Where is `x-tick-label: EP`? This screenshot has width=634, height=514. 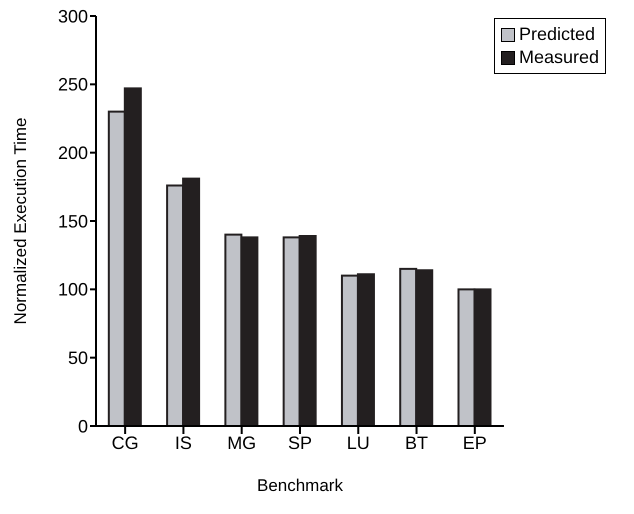 x-tick-label: EP is located at coordinates (474, 442).